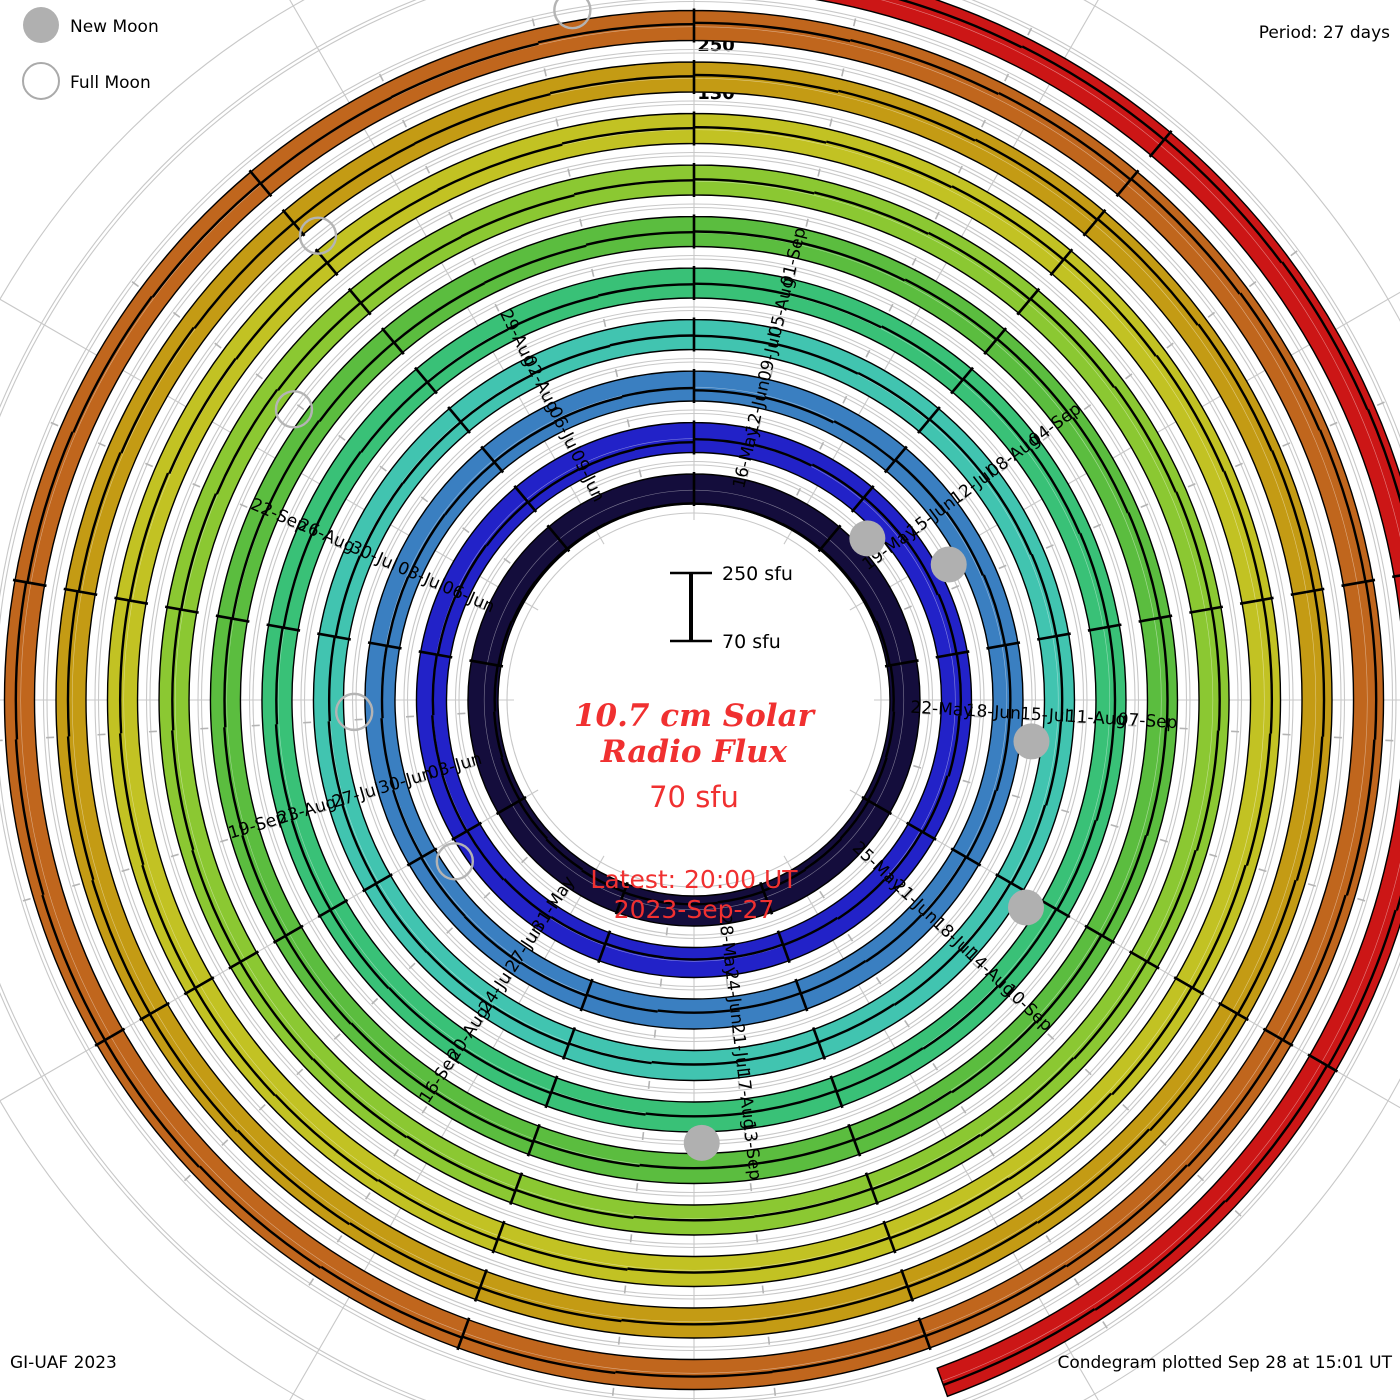 The image size is (1400, 1400). Describe the element at coordinates (1224, 1363) in the screenshot. I see `plotted-label: Condegram plotted Sep 28 at 15:01 UT` at that location.